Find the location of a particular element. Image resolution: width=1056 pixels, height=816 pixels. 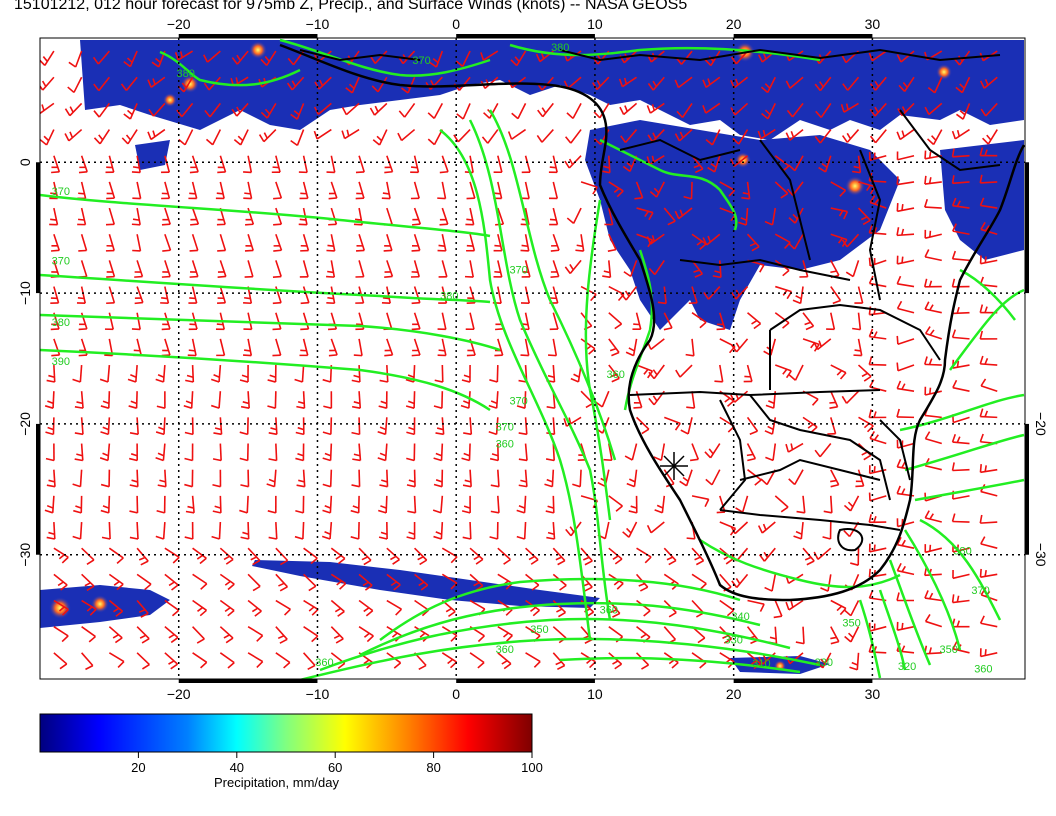

contour-label: 370 is located at coordinates (421, 61).